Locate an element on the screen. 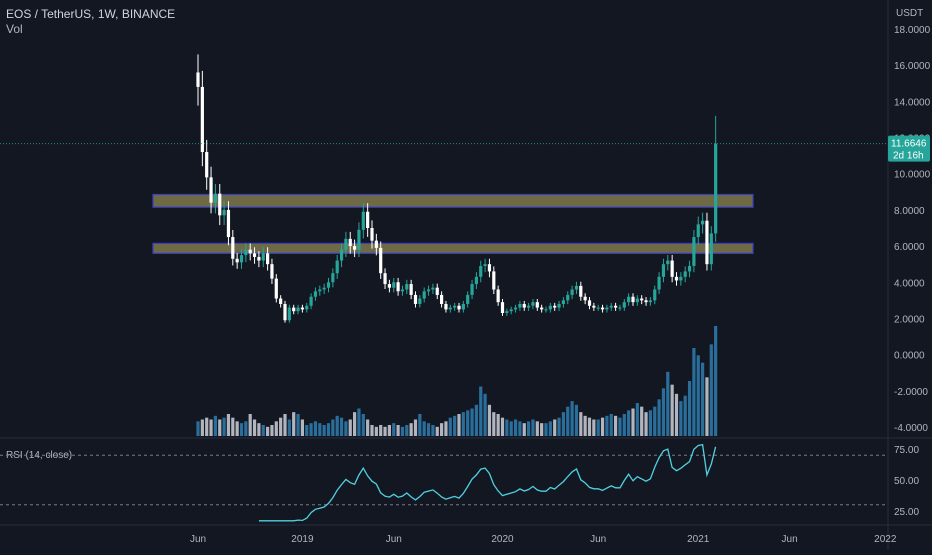 This screenshot has width=932, height=555. y-tick-label: 2.0000 is located at coordinates (909, 319).